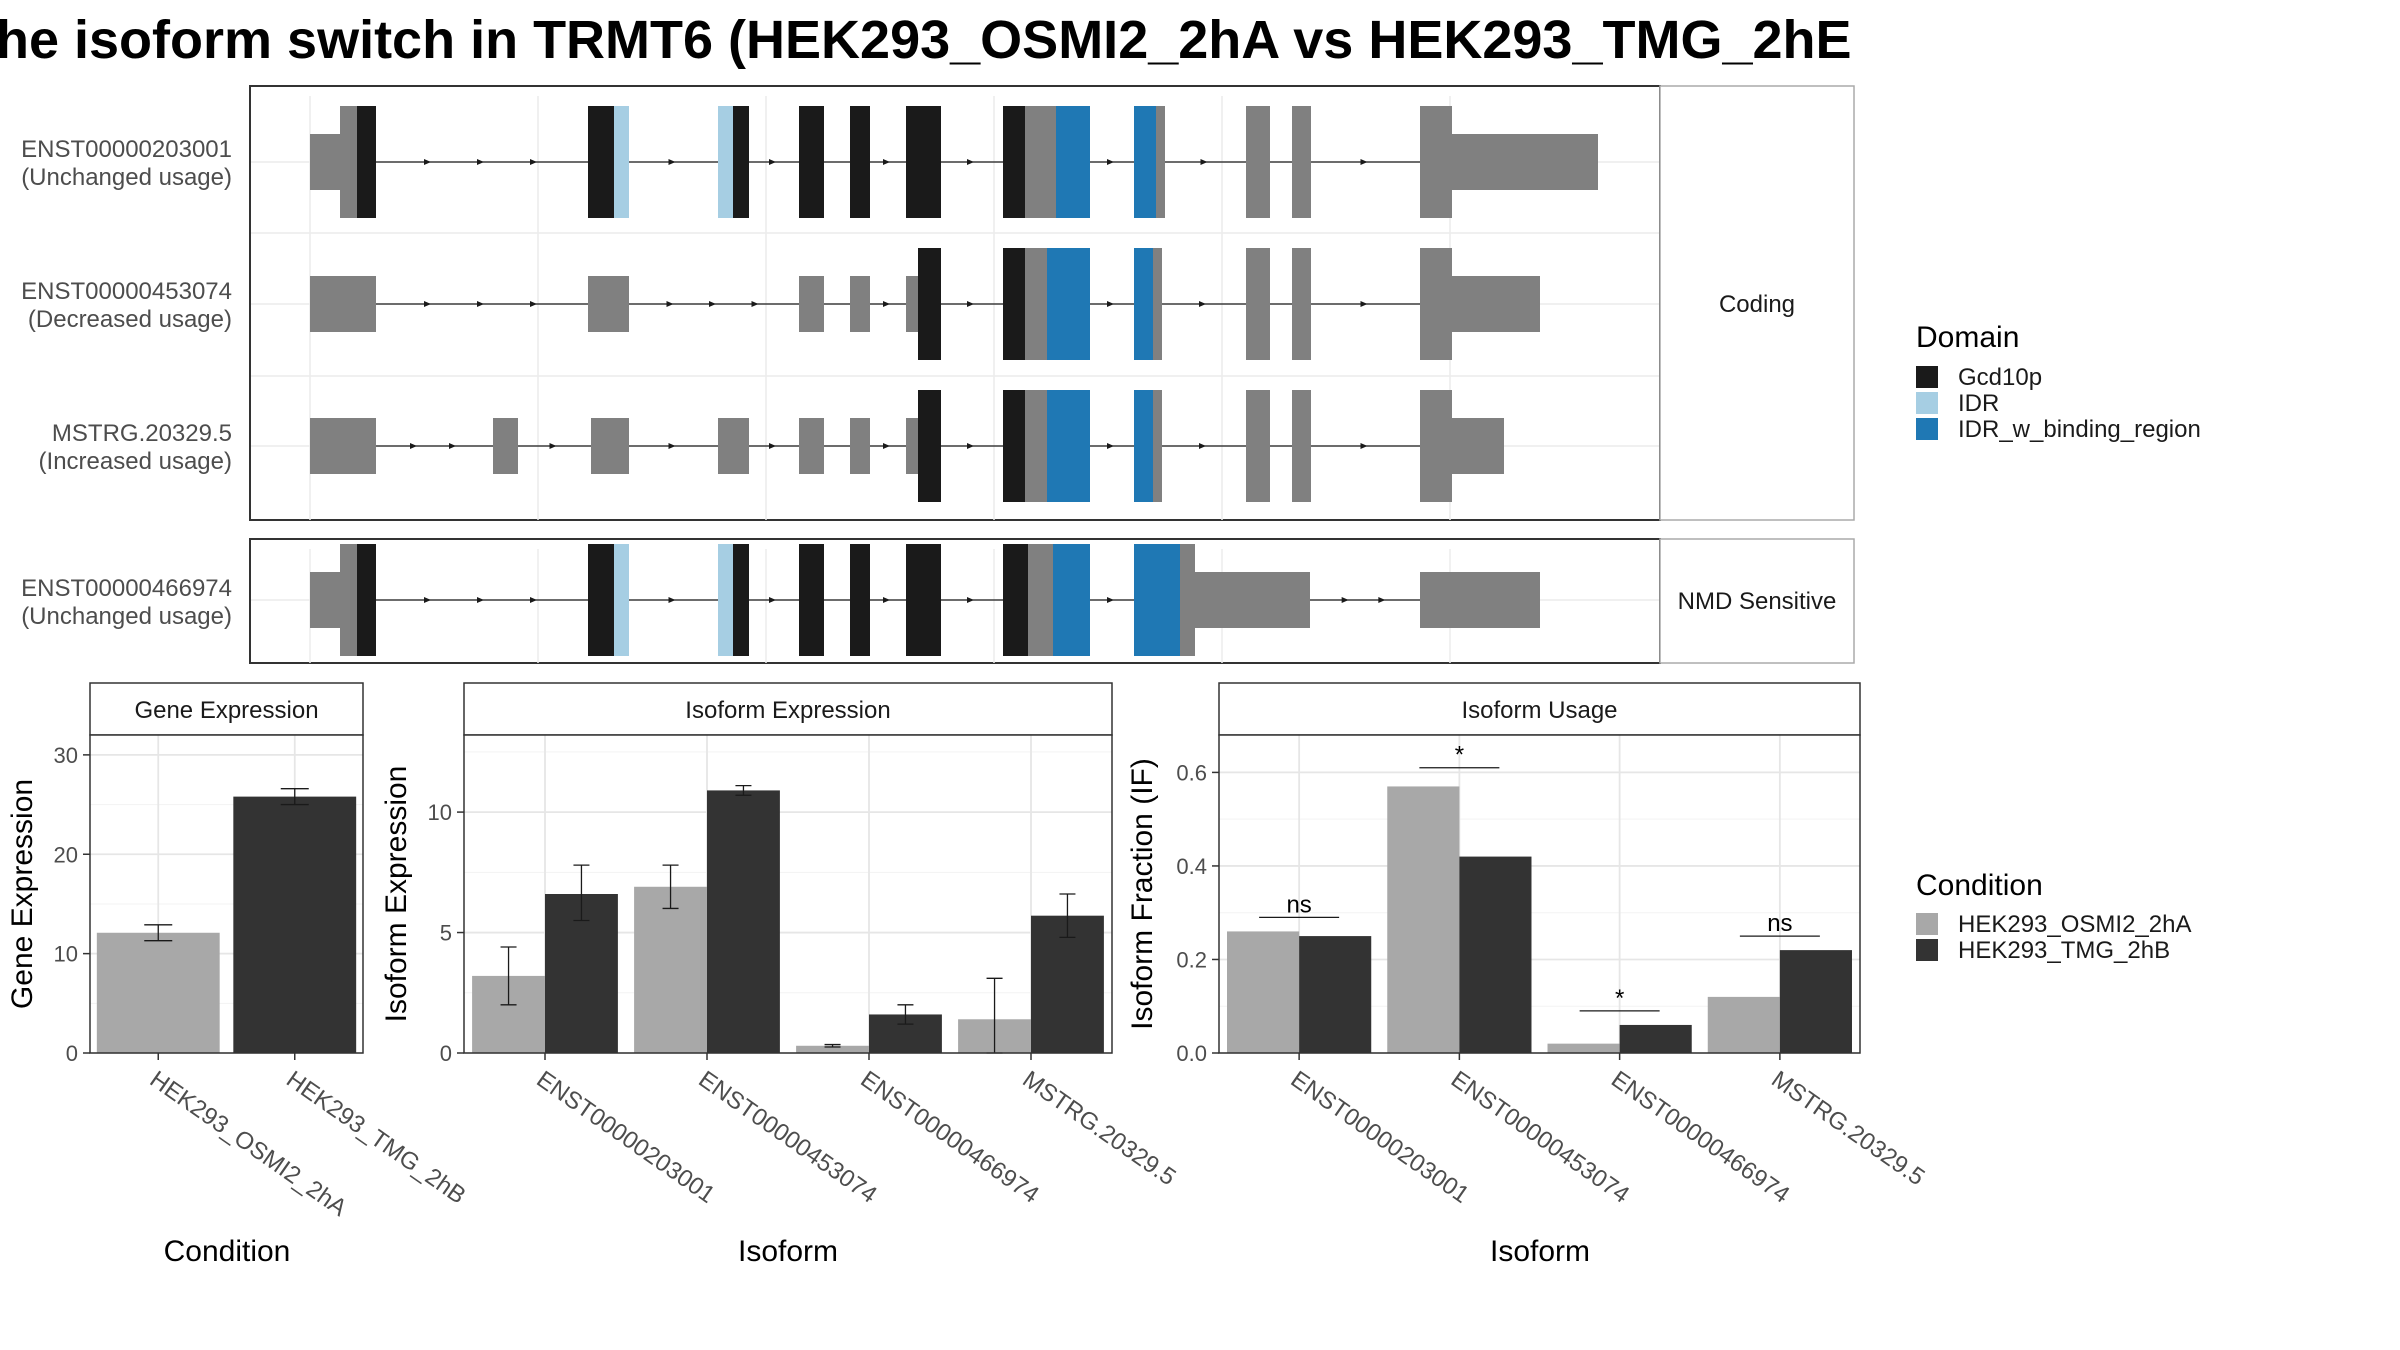 The width and height of the screenshot is (2400, 1350). Describe the element at coordinates (2074, 924) in the screenshot. I see `legend-label-cond-a: HEK293_OSMI2_2hA` at that location.